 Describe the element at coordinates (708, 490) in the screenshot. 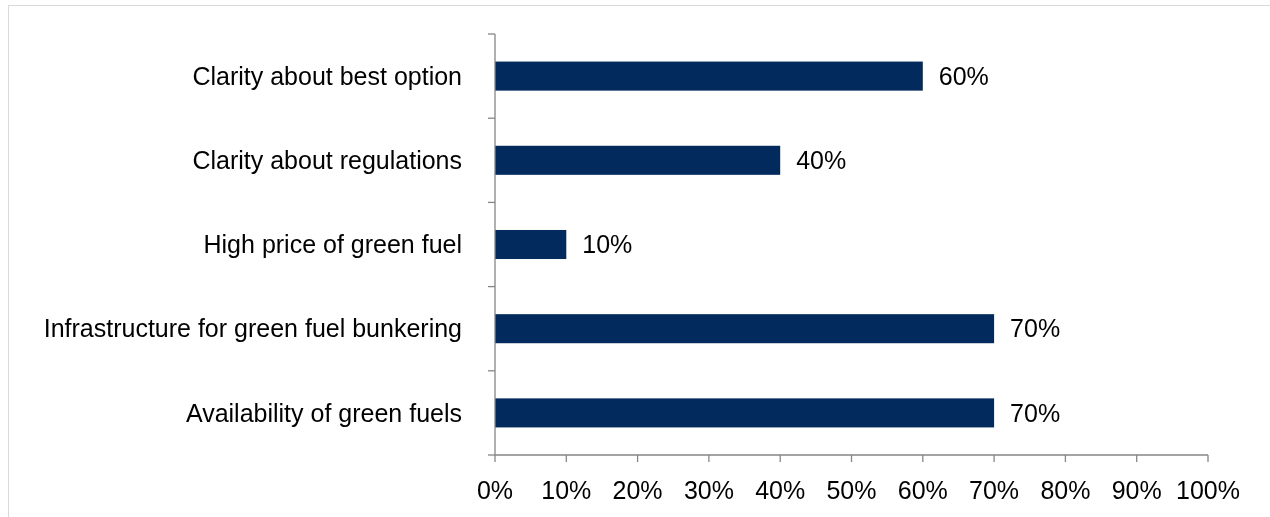

I see `x-tick-label: 30%` at that location.